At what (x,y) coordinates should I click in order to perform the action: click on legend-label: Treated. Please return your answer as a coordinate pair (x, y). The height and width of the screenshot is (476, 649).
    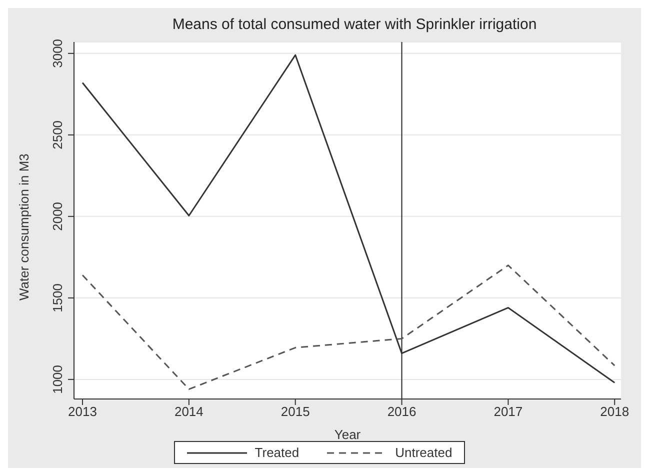
    Looking at the image, I should click on (277, 452).